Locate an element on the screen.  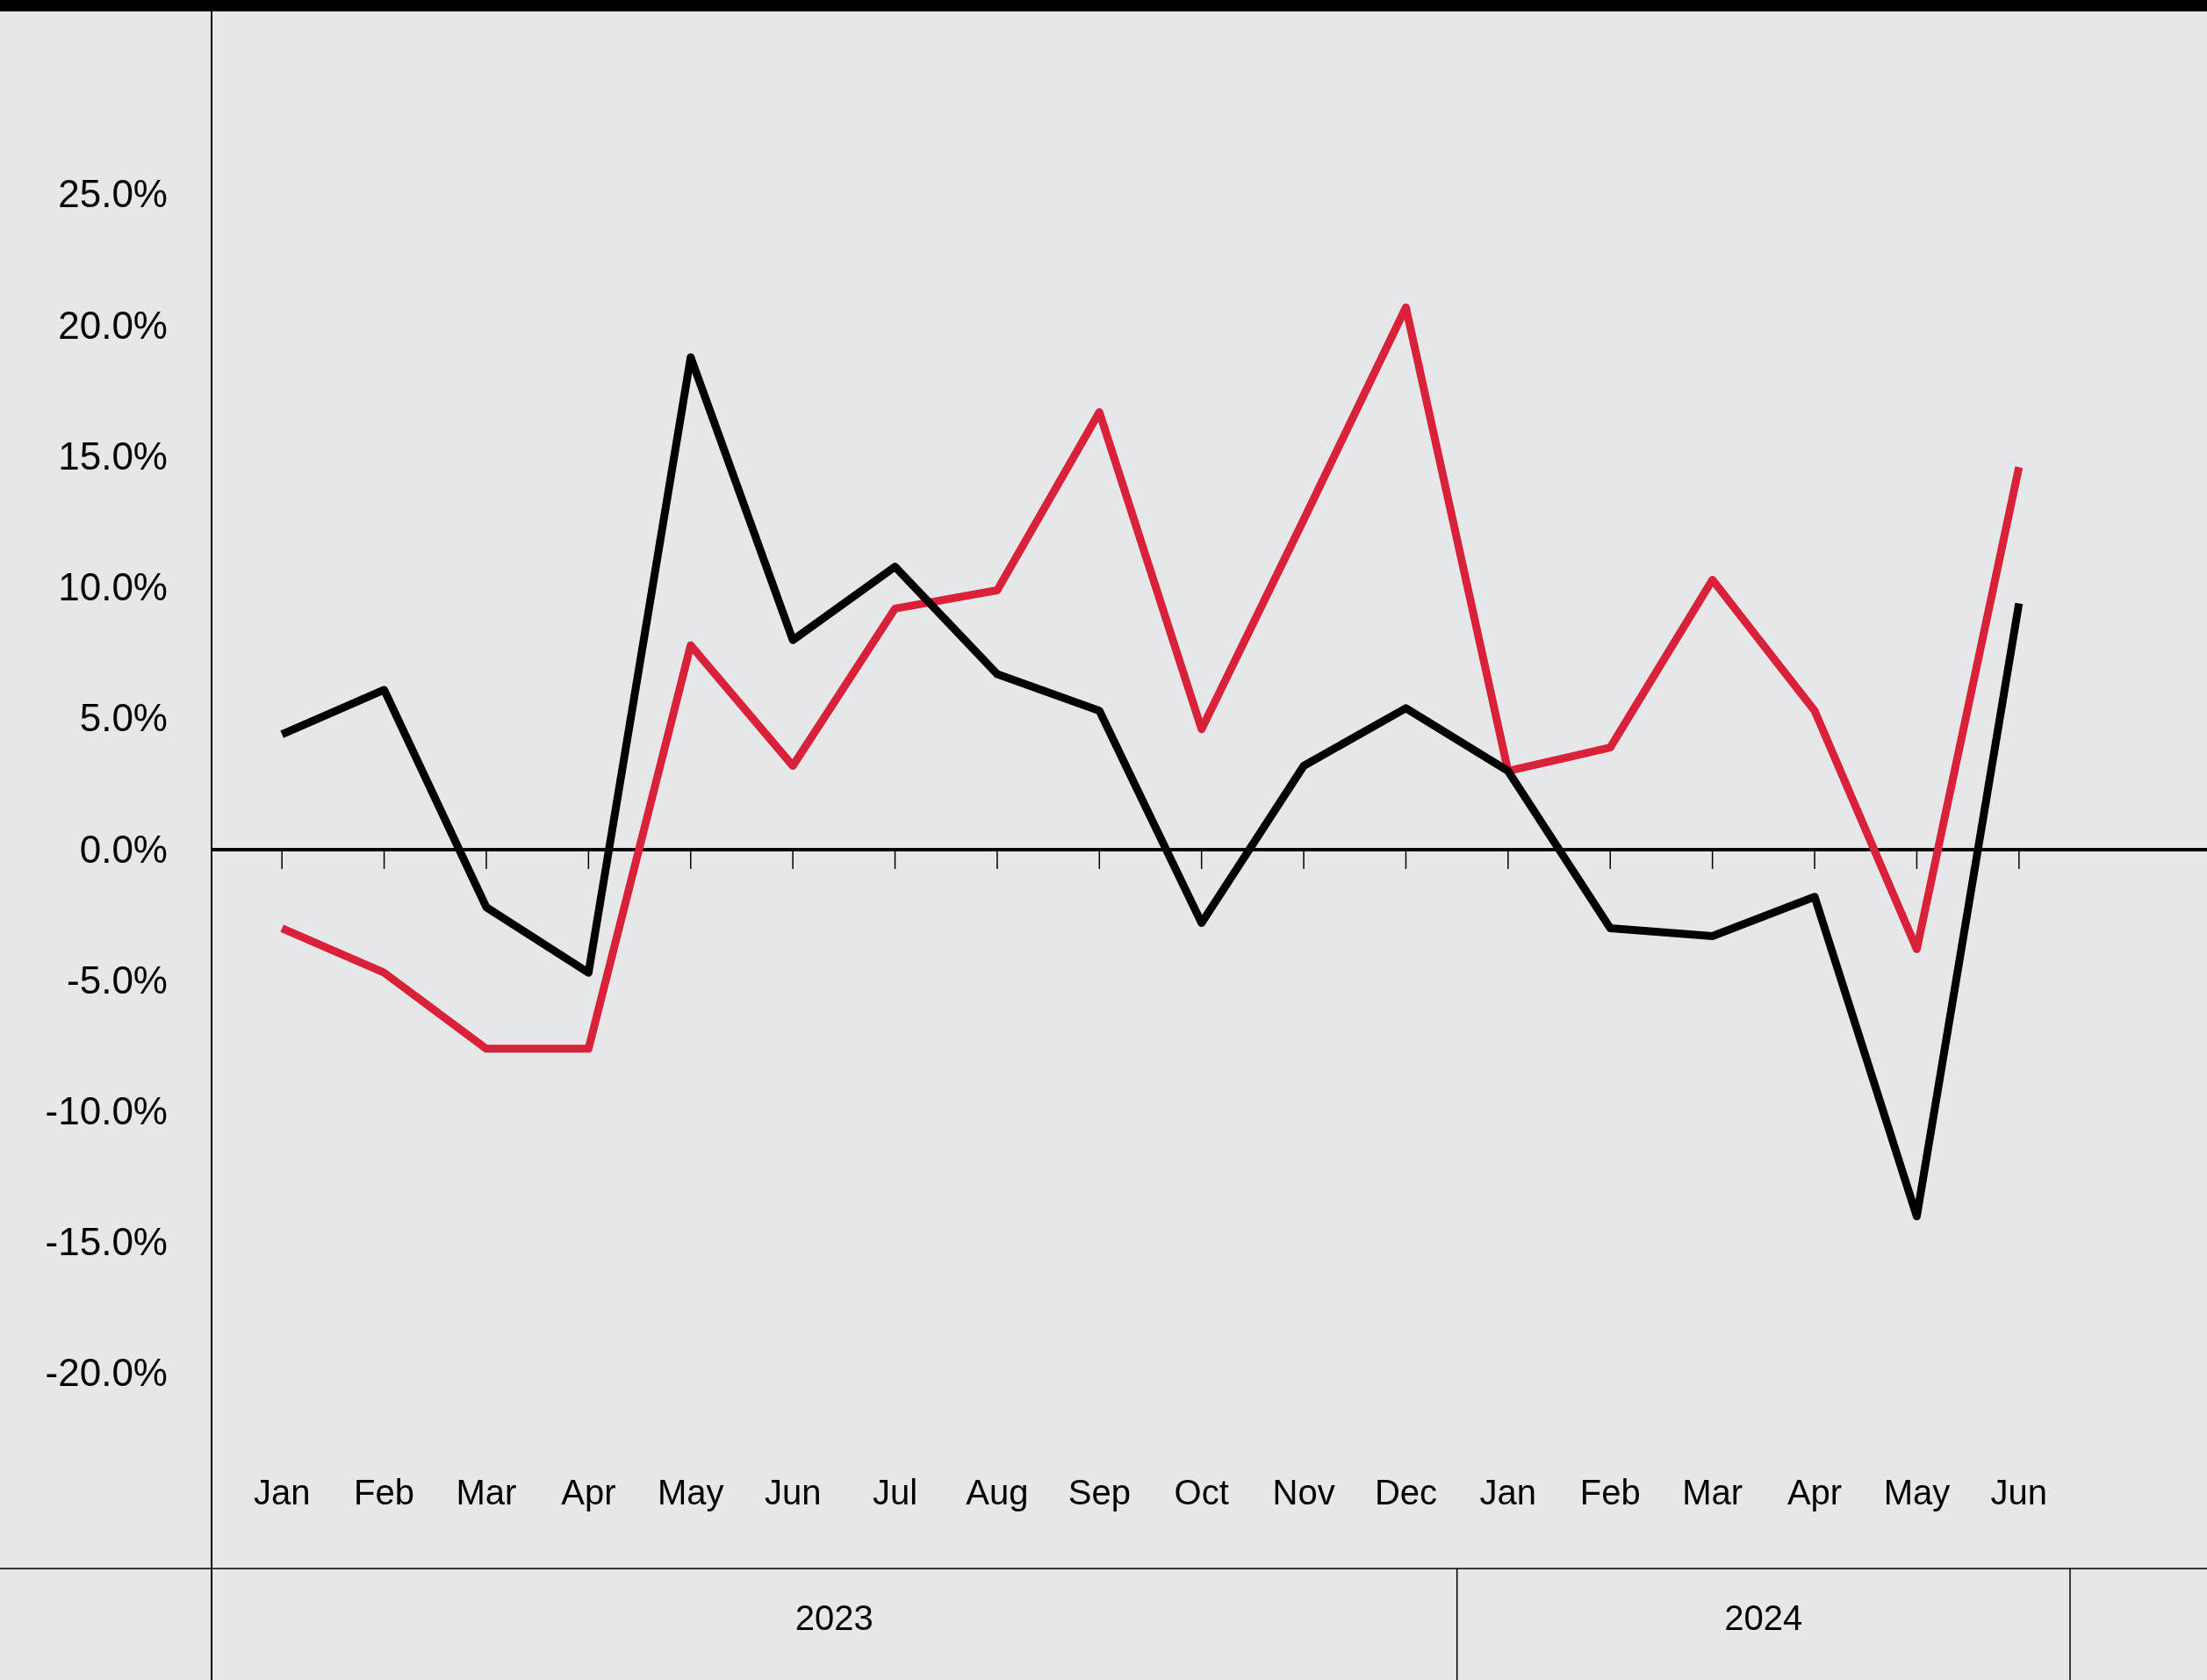
x-tick-label: Oct is located at coordinates (1201, 1492).